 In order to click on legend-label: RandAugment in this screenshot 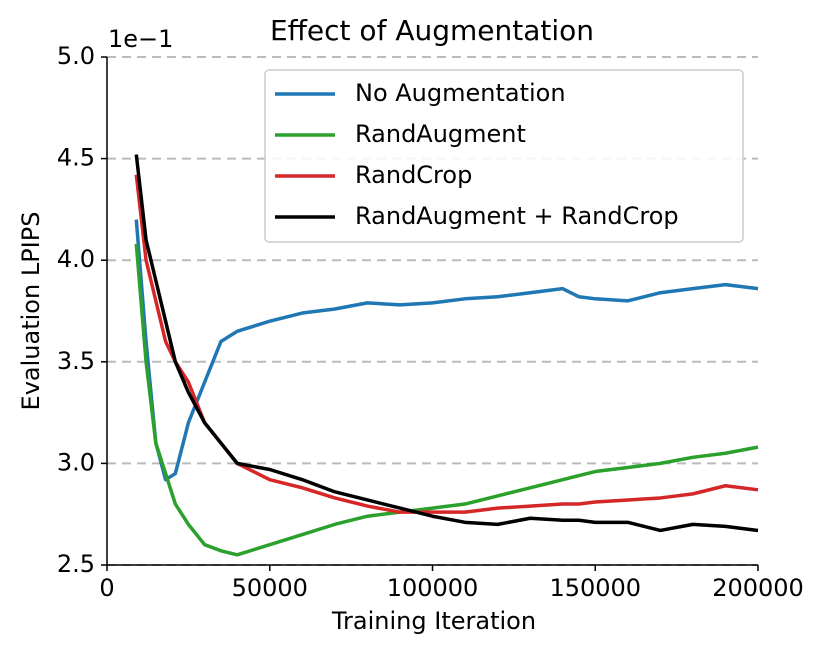, I will do `click(440, 134)`.